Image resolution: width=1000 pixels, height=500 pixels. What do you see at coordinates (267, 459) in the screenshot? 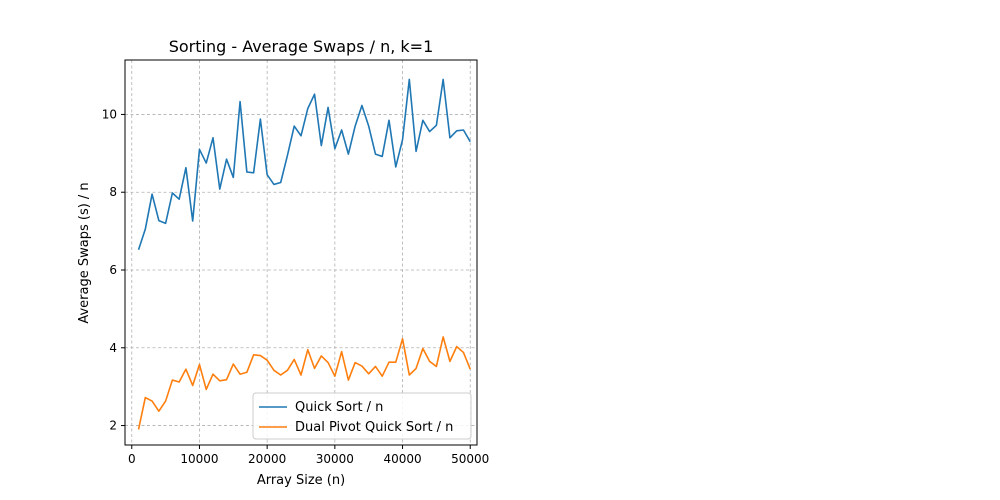
I see `x-tick-label: 20000` at bounding box center [267, 459].